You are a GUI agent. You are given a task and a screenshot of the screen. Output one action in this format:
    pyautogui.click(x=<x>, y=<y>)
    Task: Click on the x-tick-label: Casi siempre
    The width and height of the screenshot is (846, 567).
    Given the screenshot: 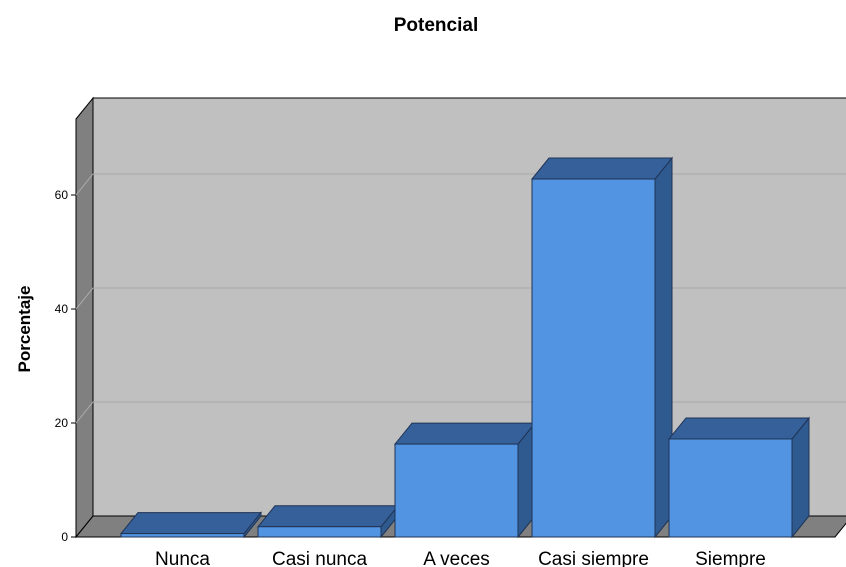 What is the action you would take?
    pyautogui.click(x=593, y=558)
    